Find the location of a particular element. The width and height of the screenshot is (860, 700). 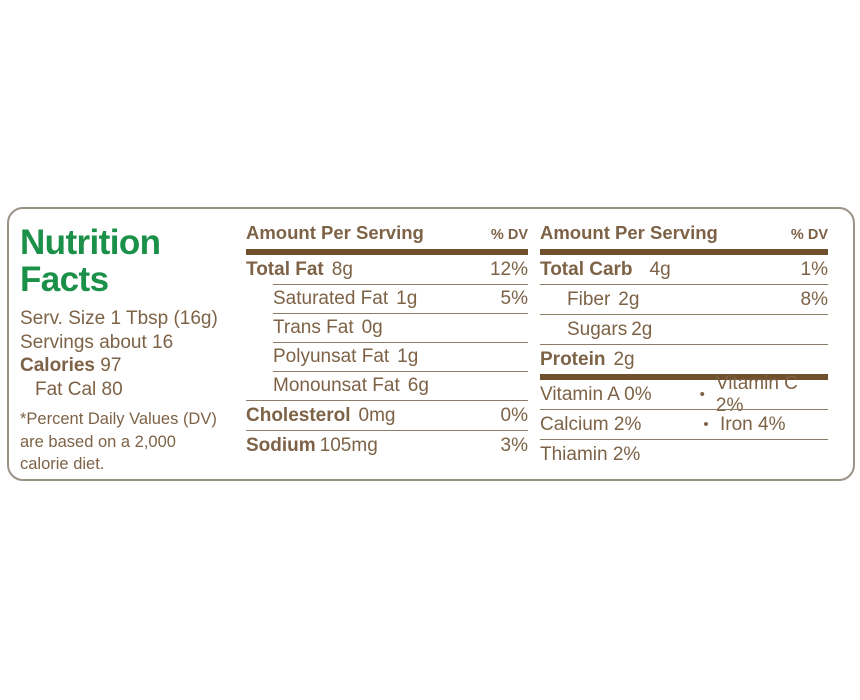

footnote-line-1: *Percent Daily Values (DV) is located at coordinates (118, 419).